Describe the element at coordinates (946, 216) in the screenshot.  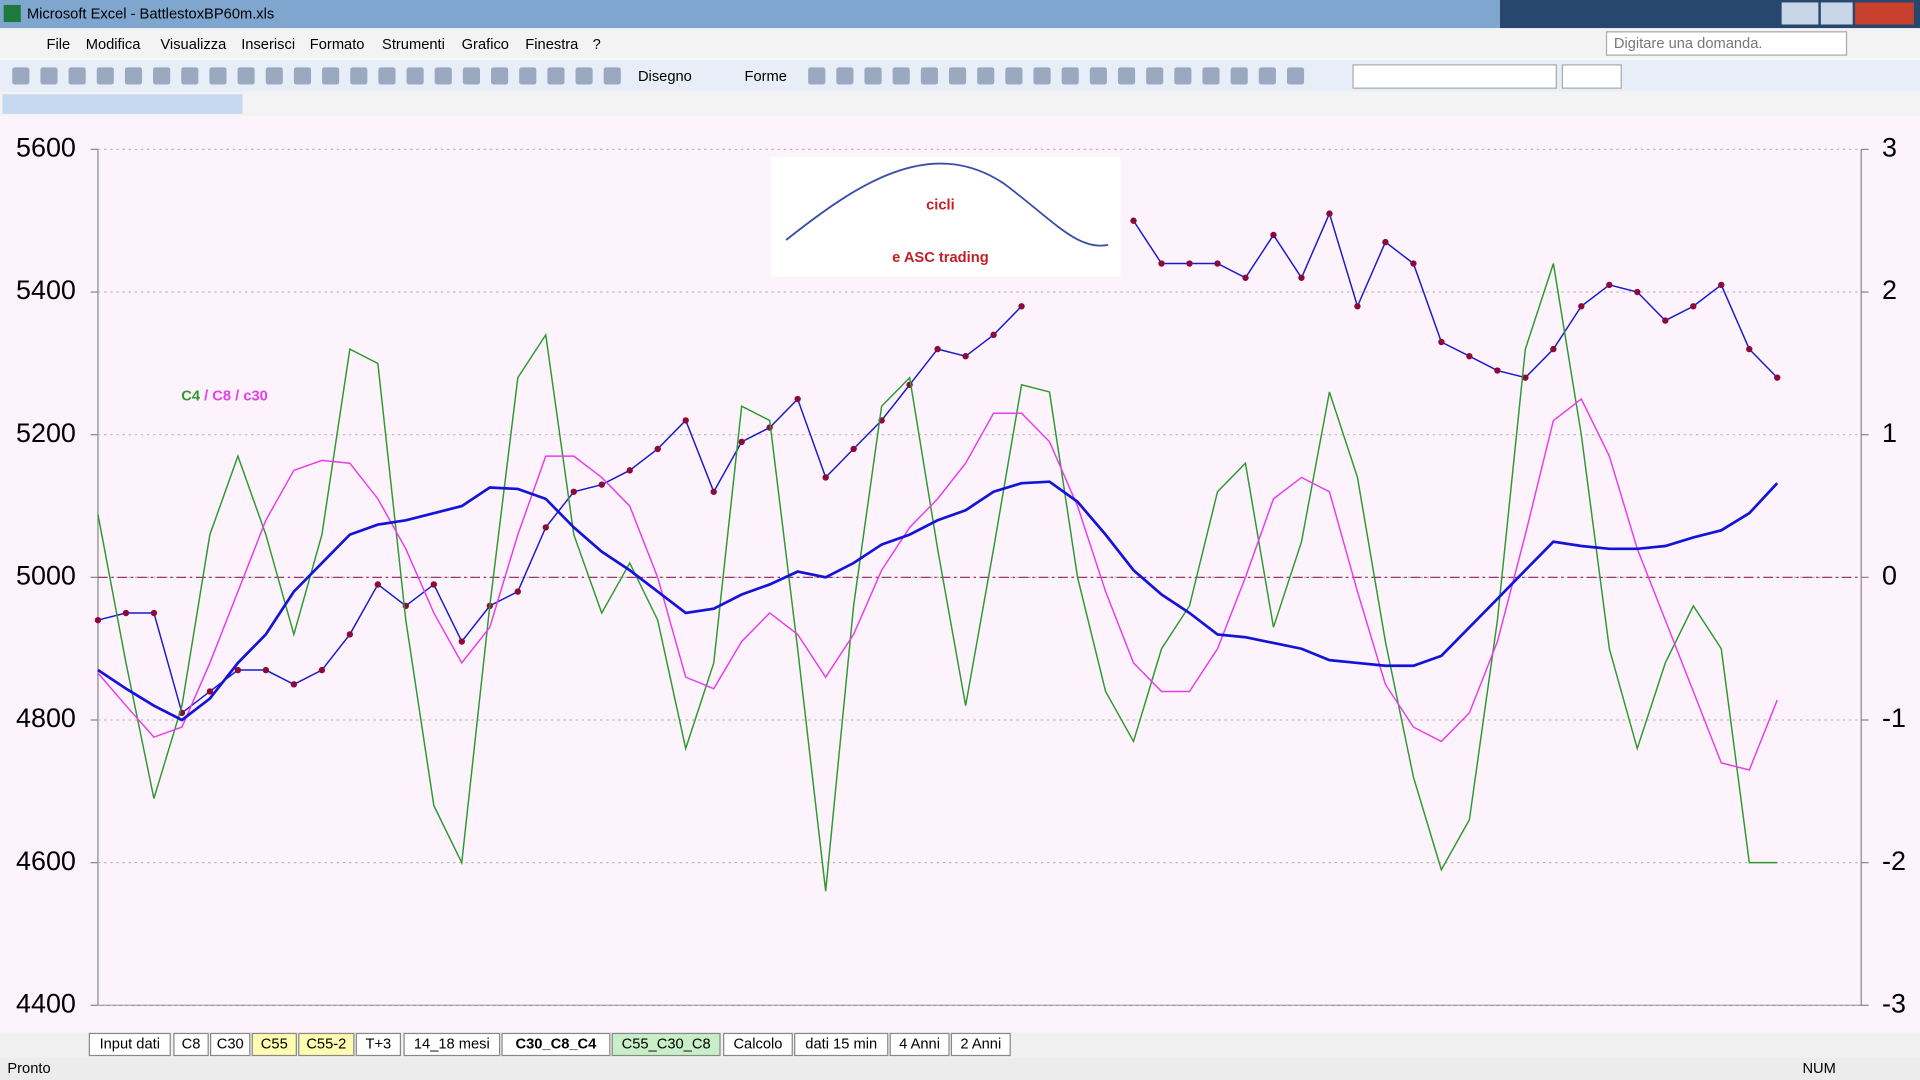
I see `logo-background` at that location.